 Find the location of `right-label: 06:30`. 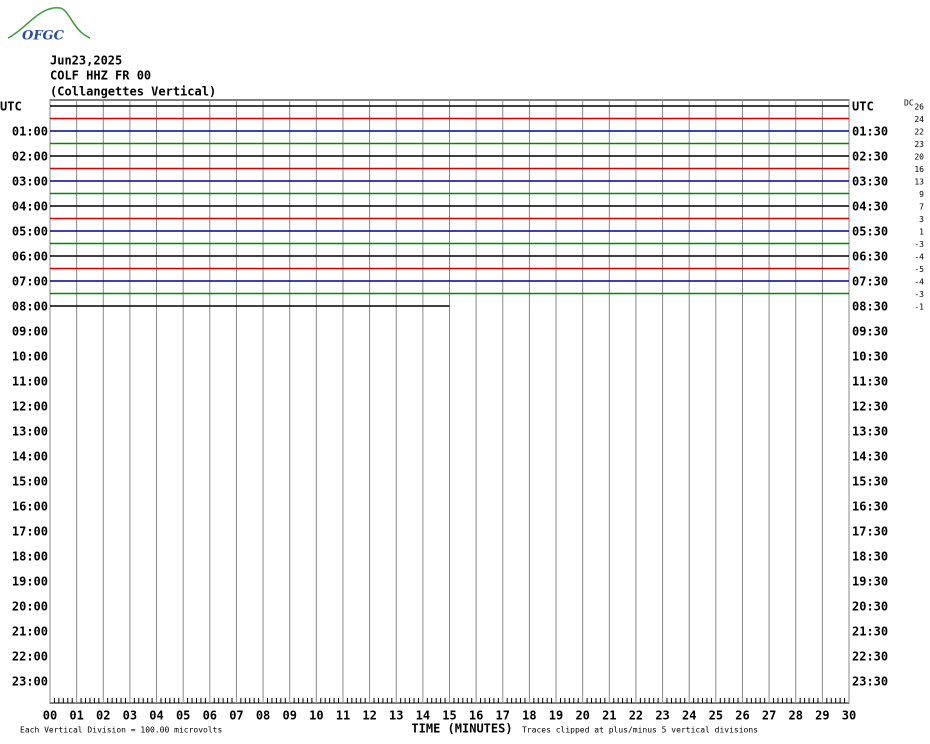

right-label: 06:30 is located at coordinates (870, 257).